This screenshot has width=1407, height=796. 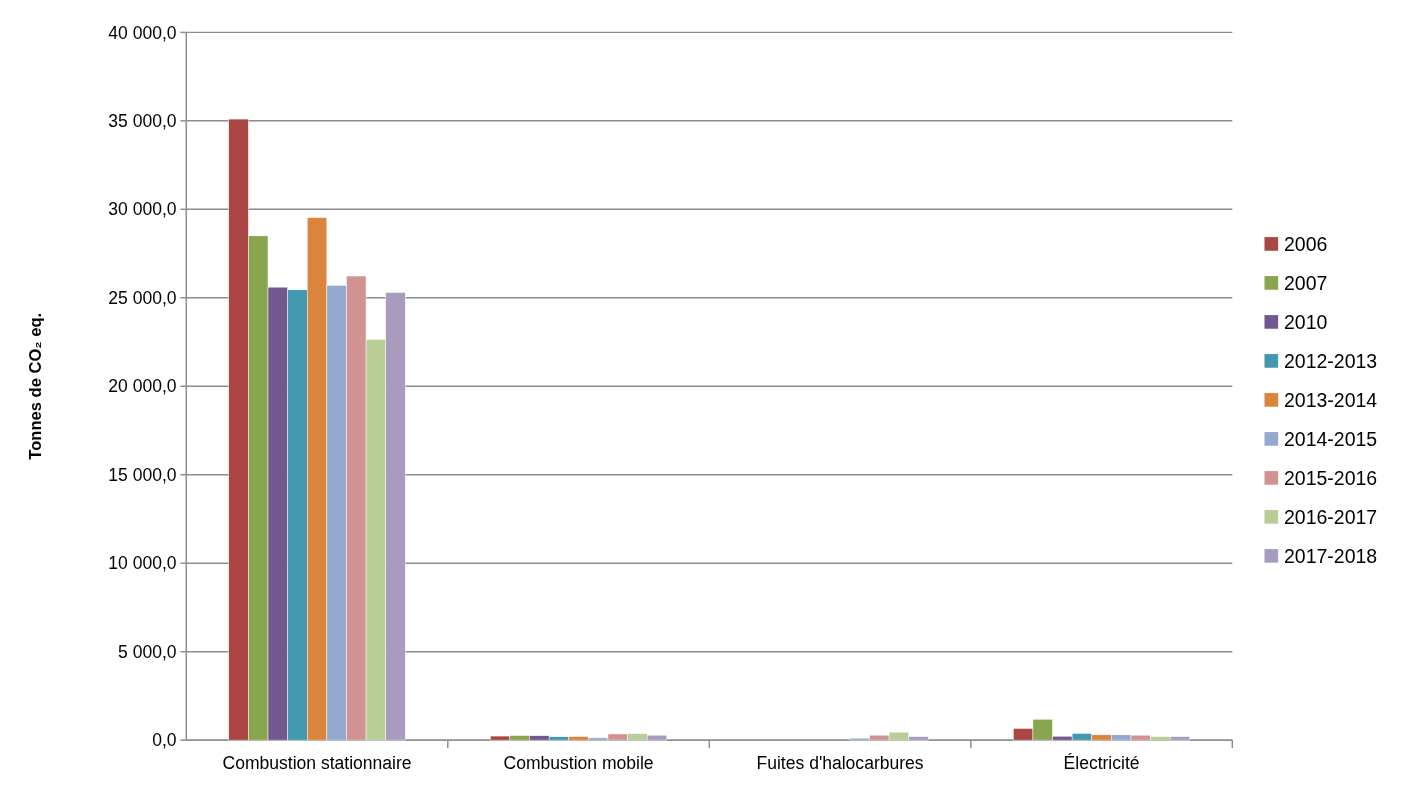 I want to click on y-tick-label: 0,0, so click(x=164, y=740).